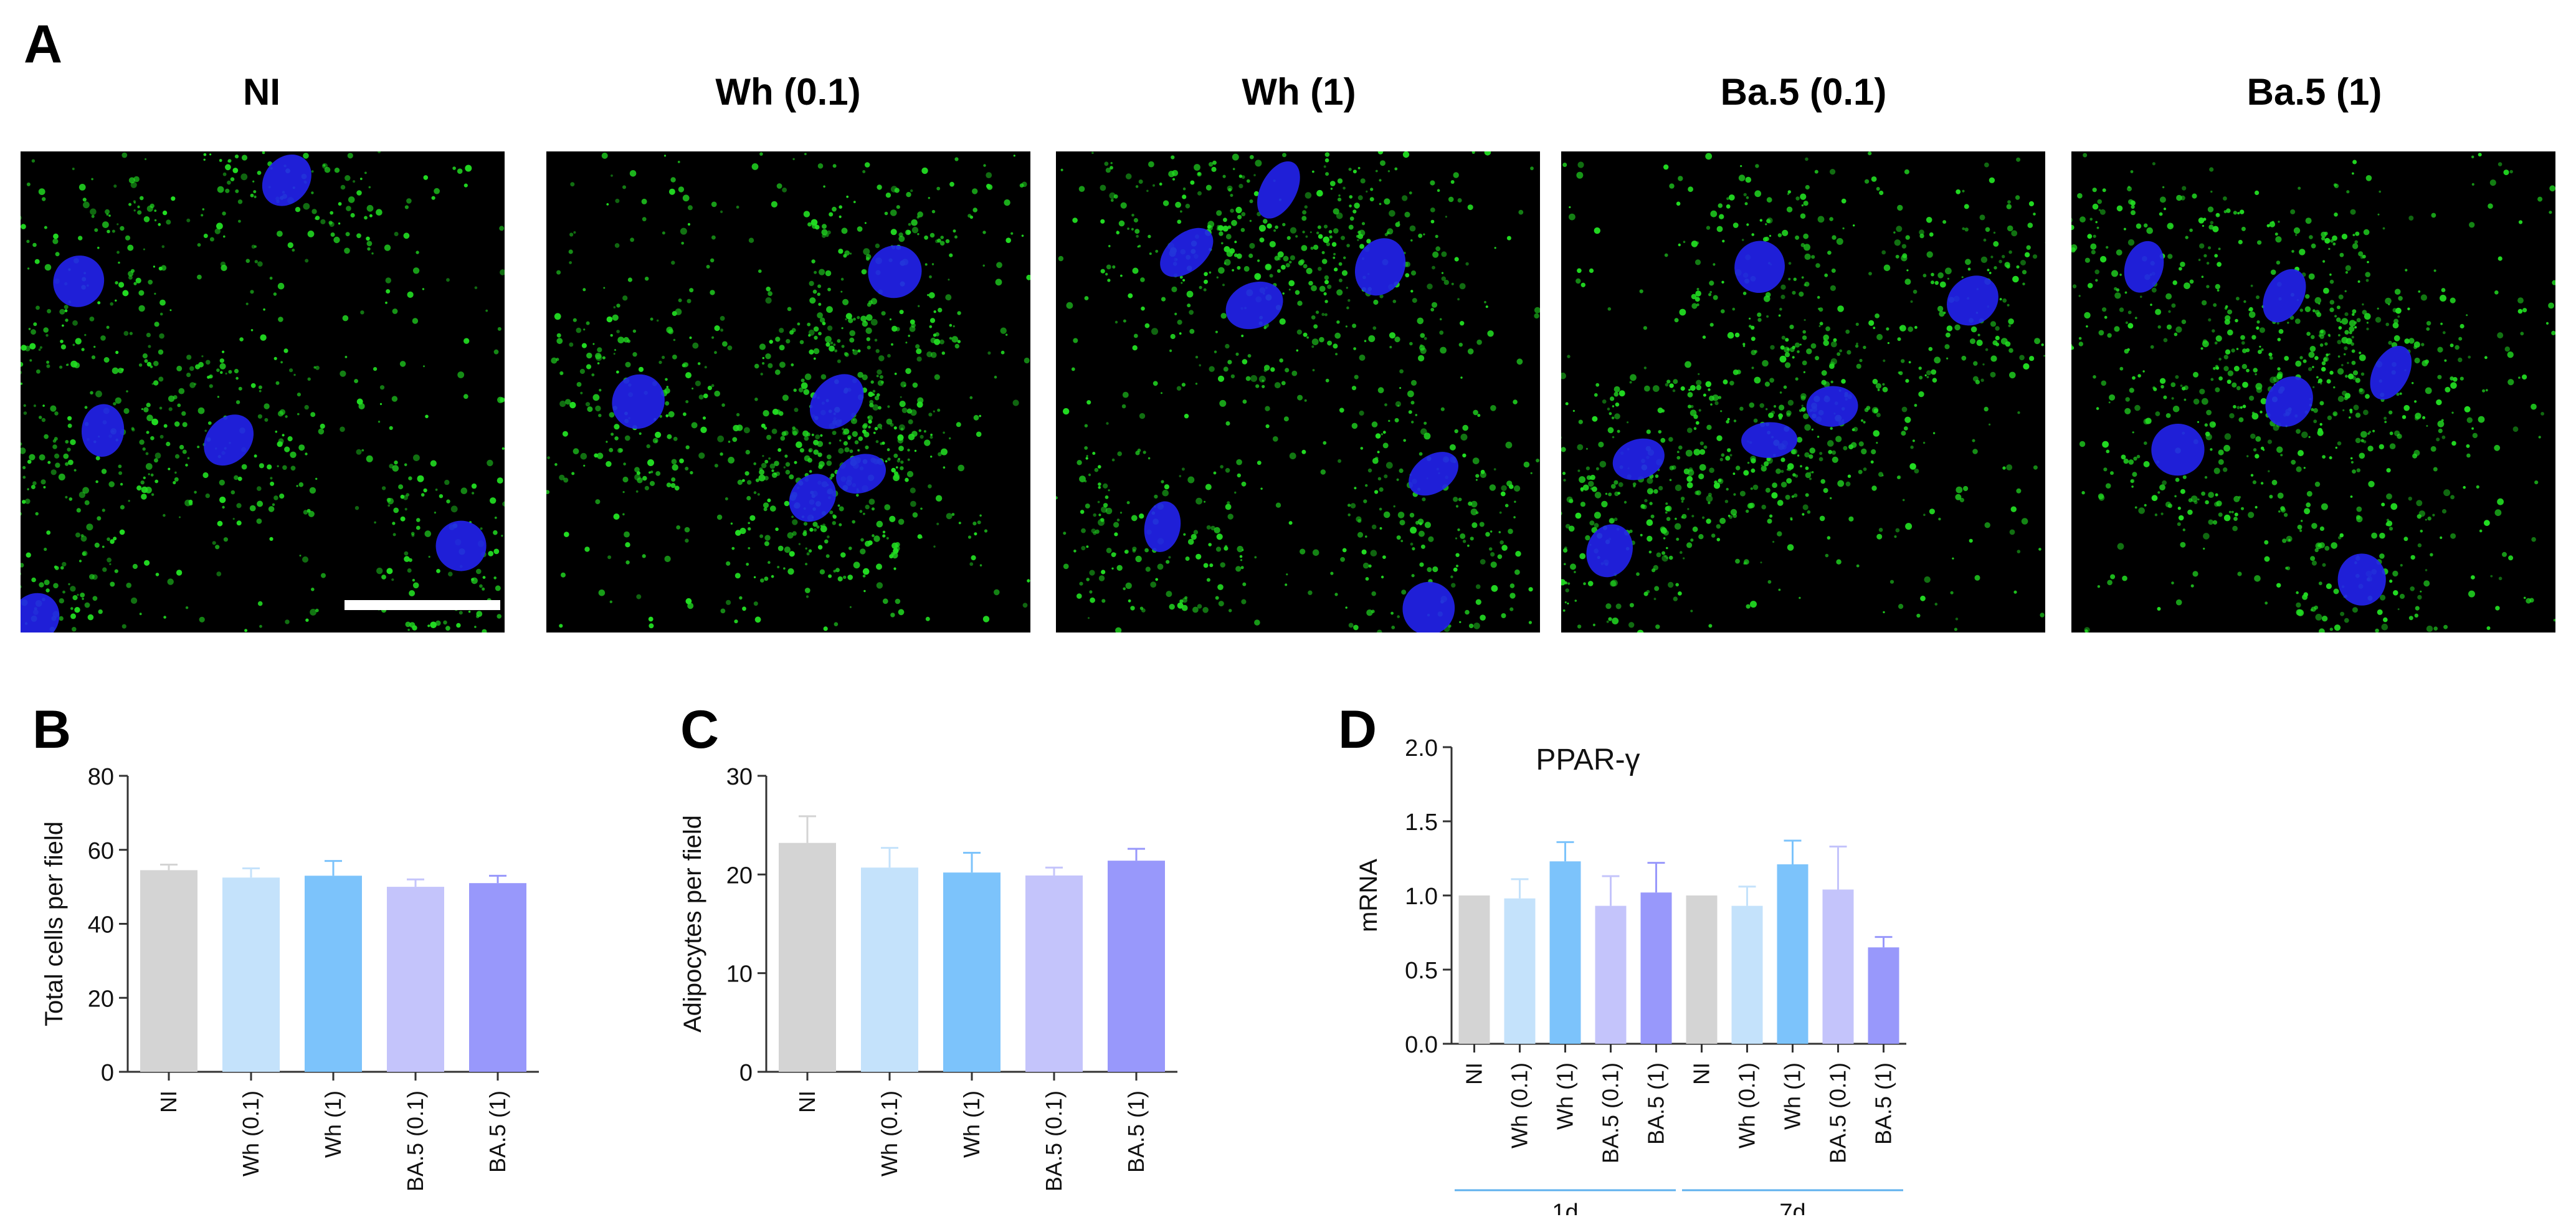 The width and height of the screenshot is (2576, 1222). What do you see at coordinates (1792, 1207) in the screenshot?
I see `group-label: 7d` at bounding box center [1792, 1207].